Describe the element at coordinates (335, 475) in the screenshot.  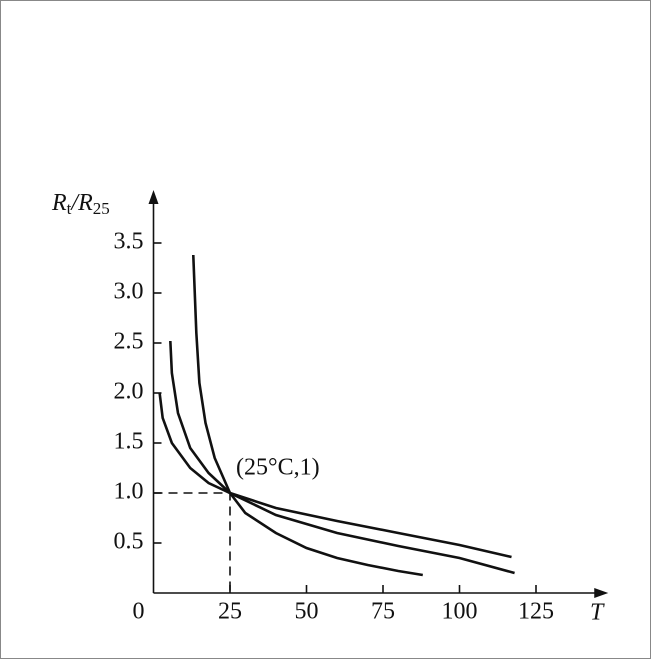
I see `curve` at that location.